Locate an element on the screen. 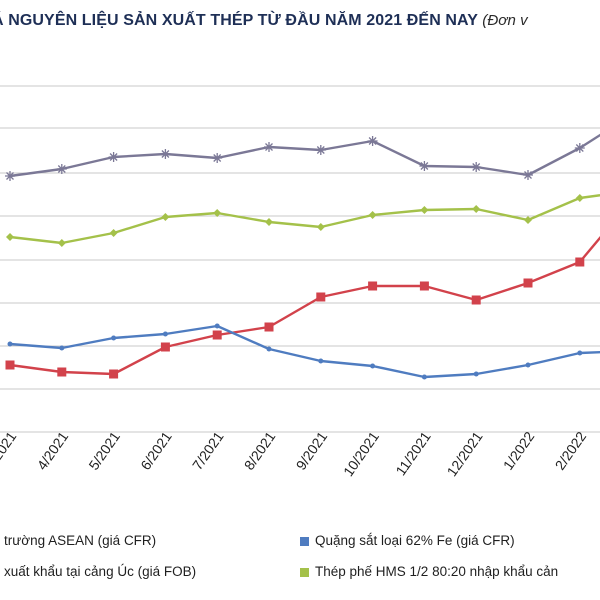 This screenshot has width=600, height=600. x-tick-label: 12/2021 is located at coordinates (465, 453).